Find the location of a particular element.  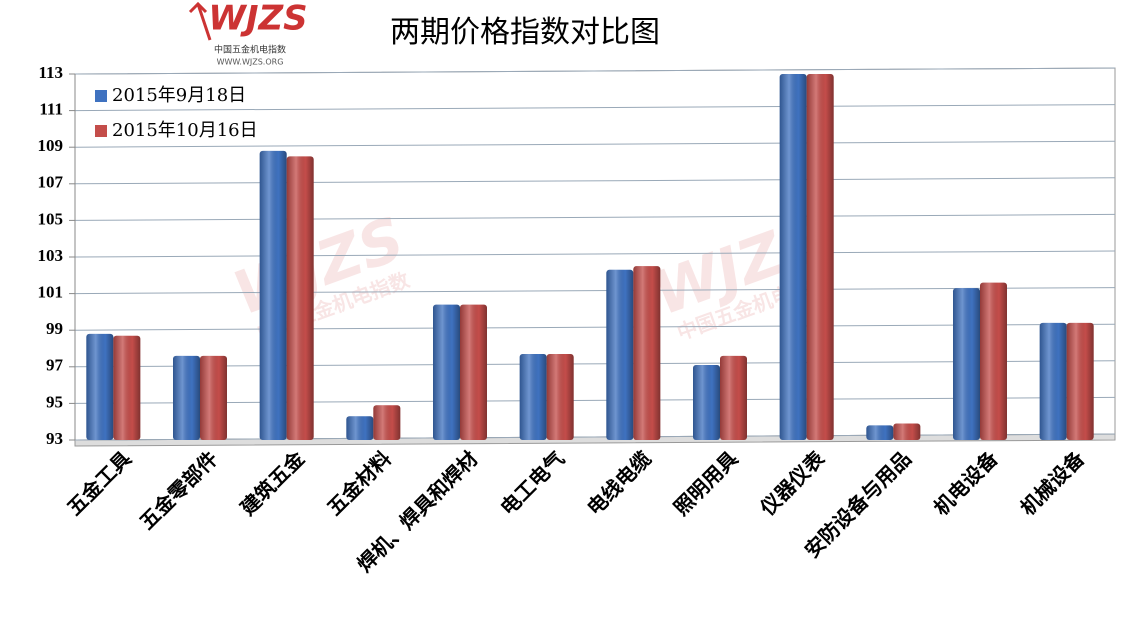

x-tick: 五金零部件 is located at coordinates (179, 490).